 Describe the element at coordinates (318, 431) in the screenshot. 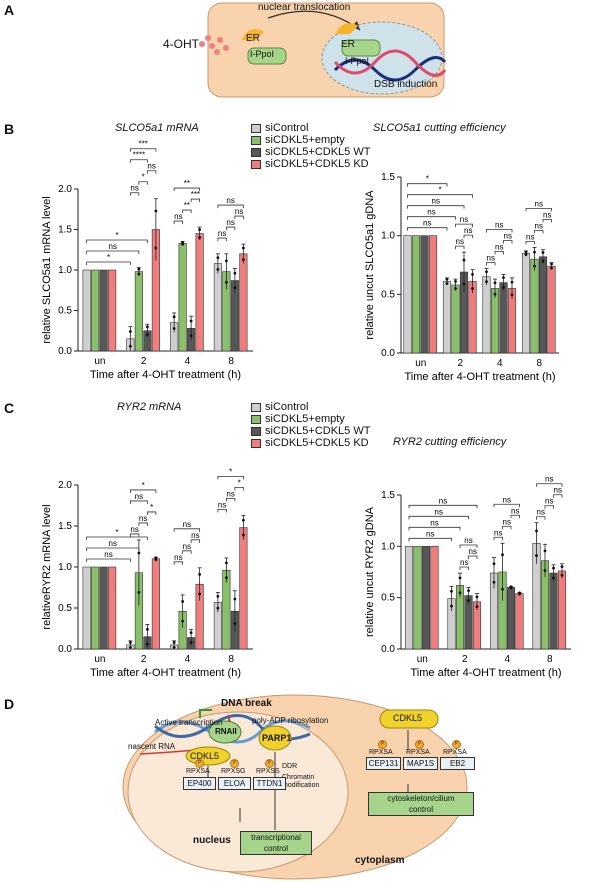

I see `legend-label: siCDKL5+CDKL5 WT` at that location.